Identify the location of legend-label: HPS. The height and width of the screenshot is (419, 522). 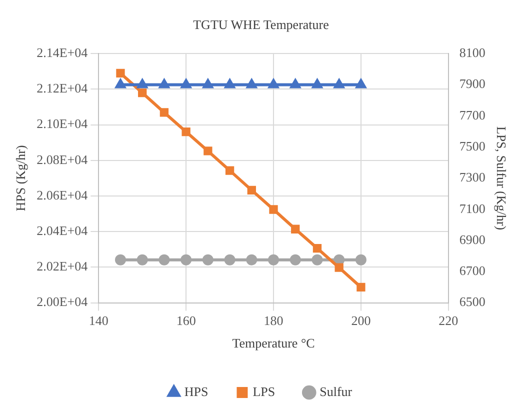
(196, 391).